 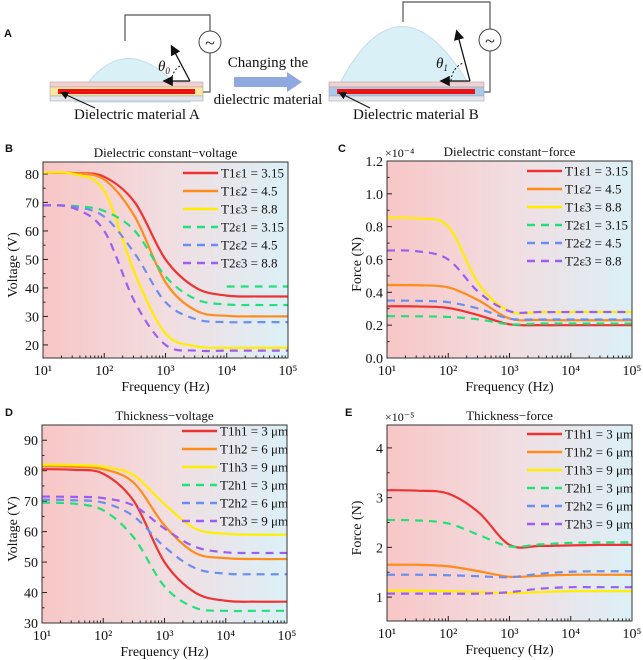 What do you see at coordinates (599, 488) in the screenshot?
I see `legend-label: T2h1 = 3 μm` at bounding box center [599, 488].